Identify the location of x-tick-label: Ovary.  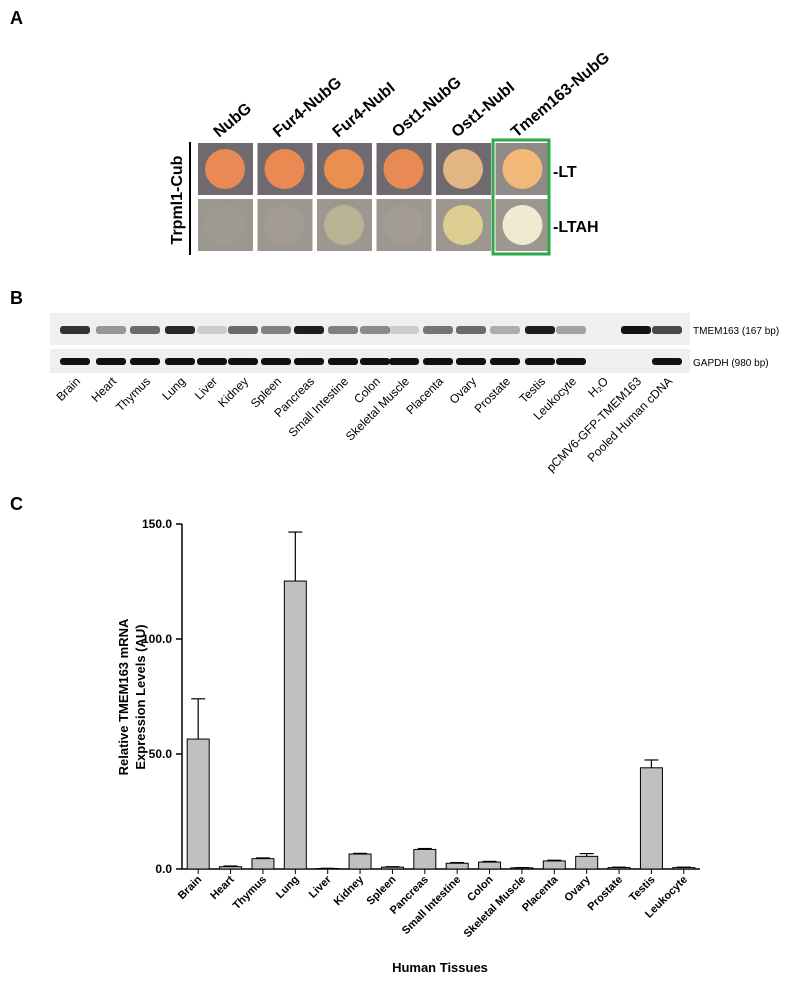
(577, 888).